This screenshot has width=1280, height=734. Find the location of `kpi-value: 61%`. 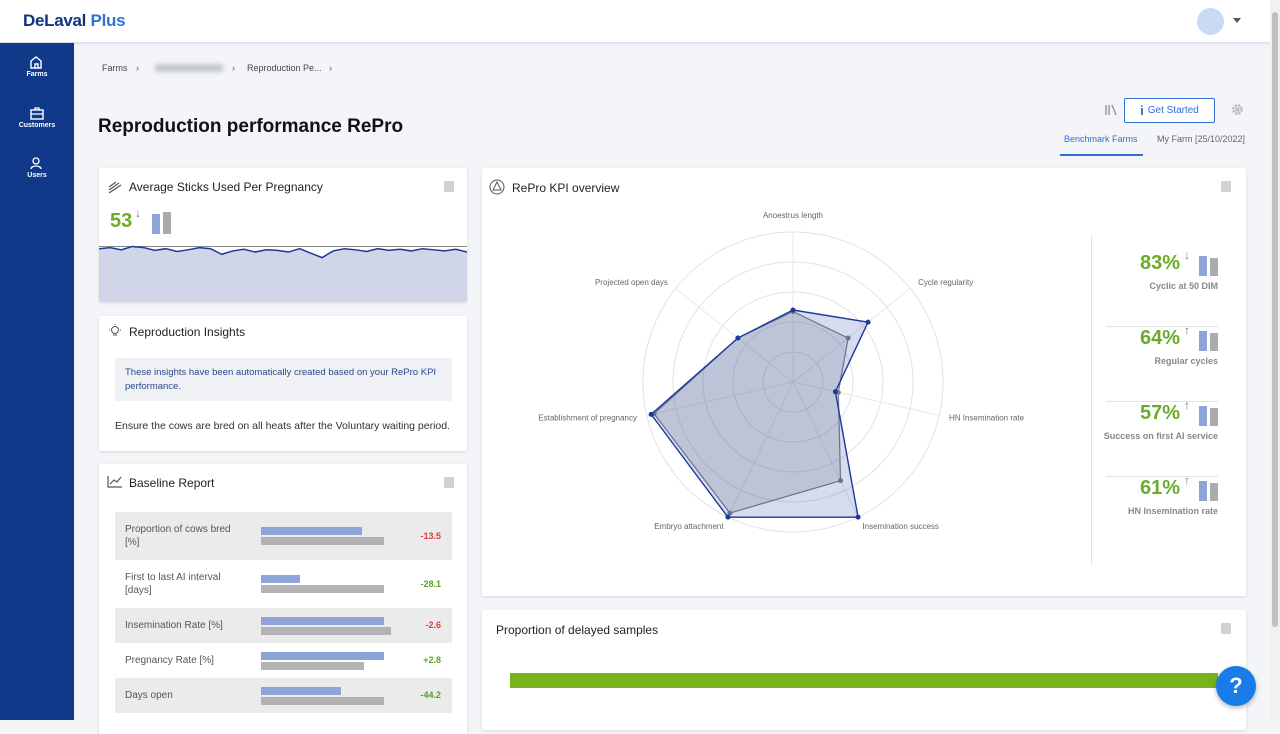

kpi-value: 61% is located at coordinates (1160, 488).